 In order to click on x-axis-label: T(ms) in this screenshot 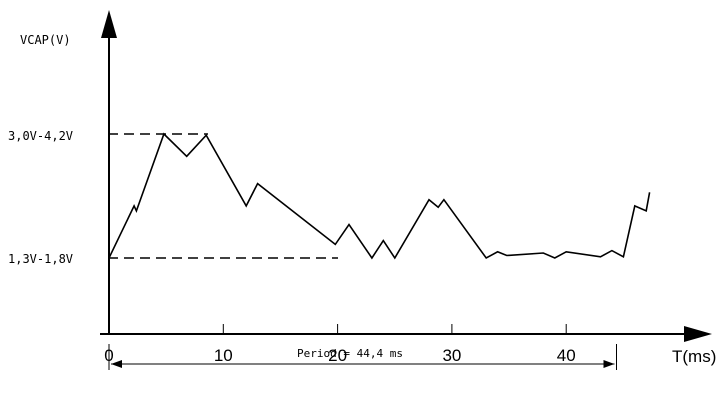, I will do `click(694, 356)`.